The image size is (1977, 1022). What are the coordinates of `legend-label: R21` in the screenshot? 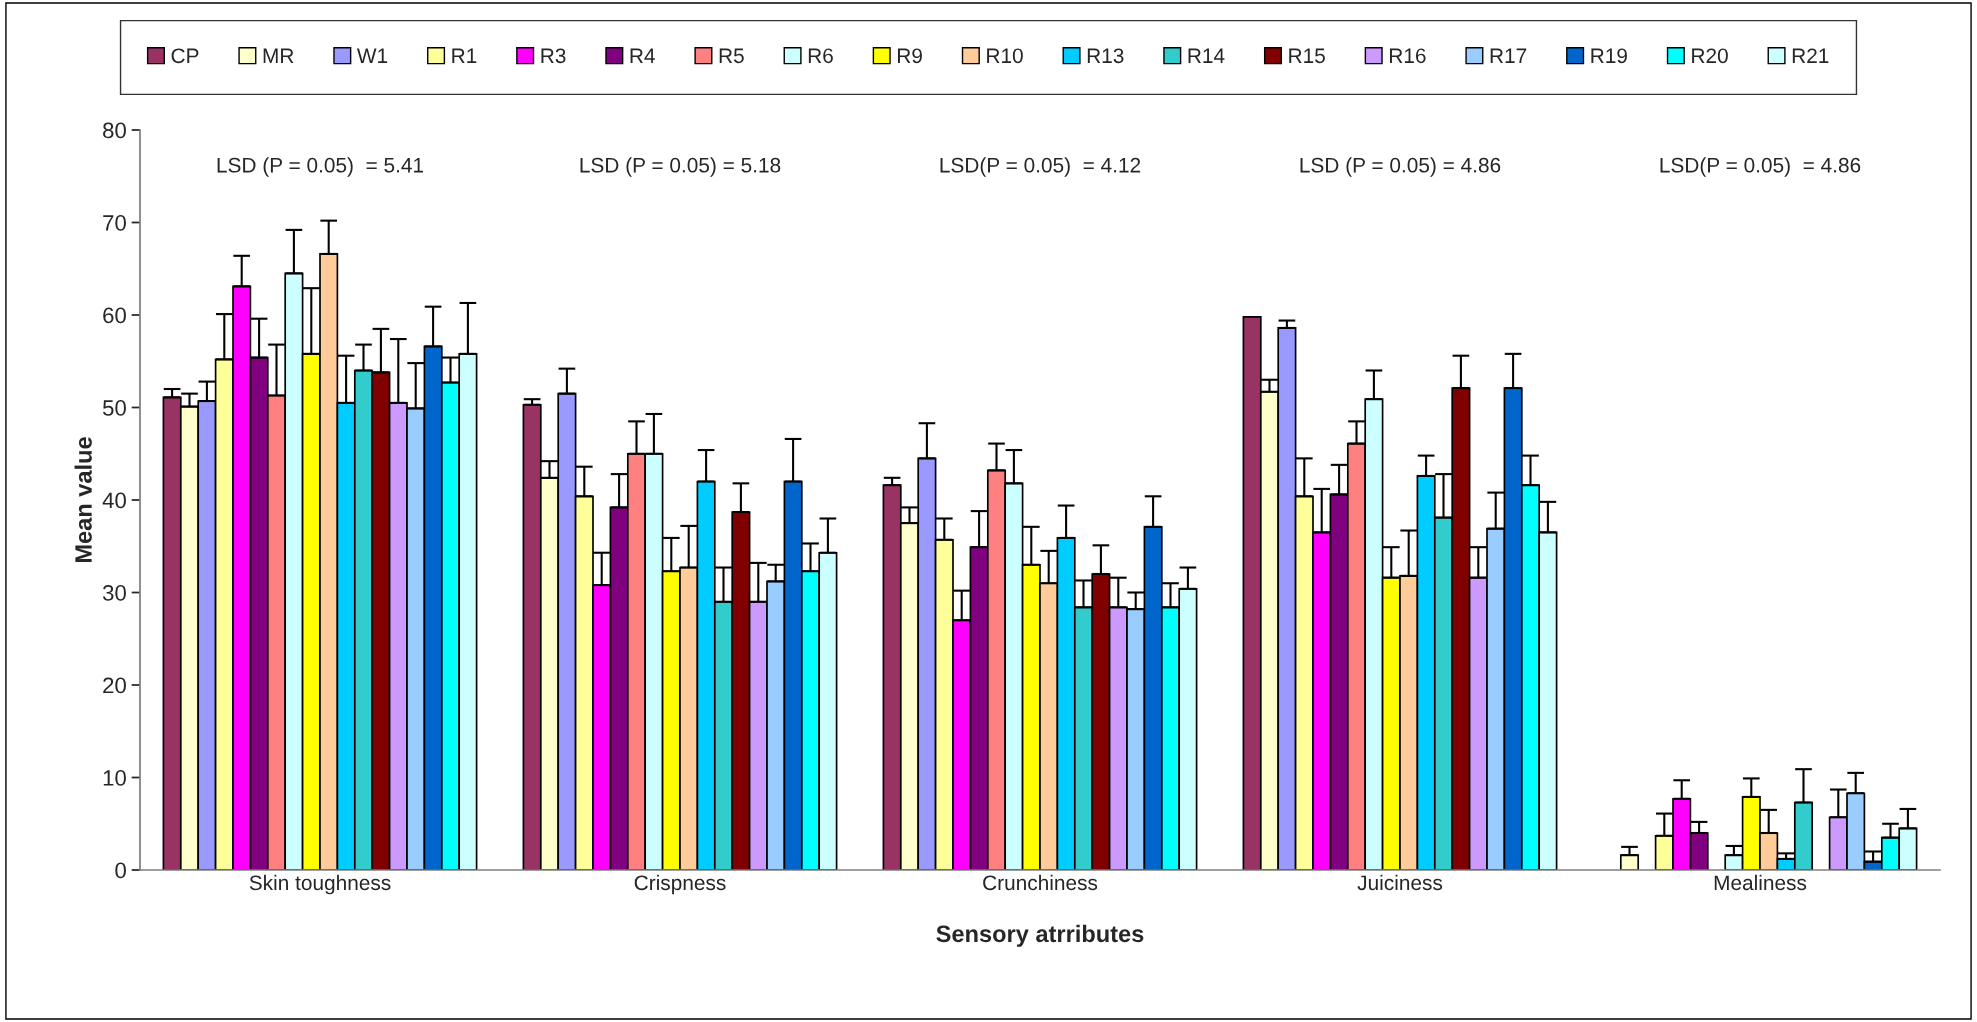 It's located at (1810, 55).